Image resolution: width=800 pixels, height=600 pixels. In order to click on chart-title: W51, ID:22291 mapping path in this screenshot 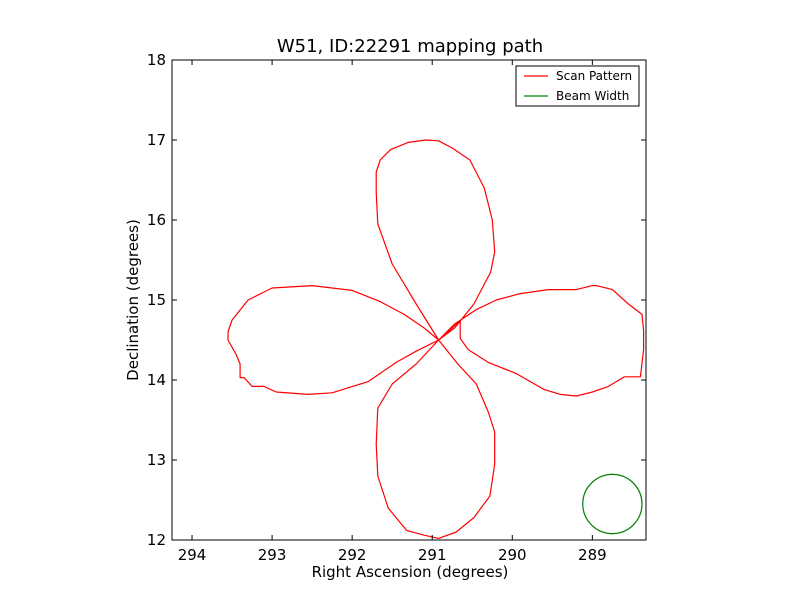, I will do `click(410, 46)`.